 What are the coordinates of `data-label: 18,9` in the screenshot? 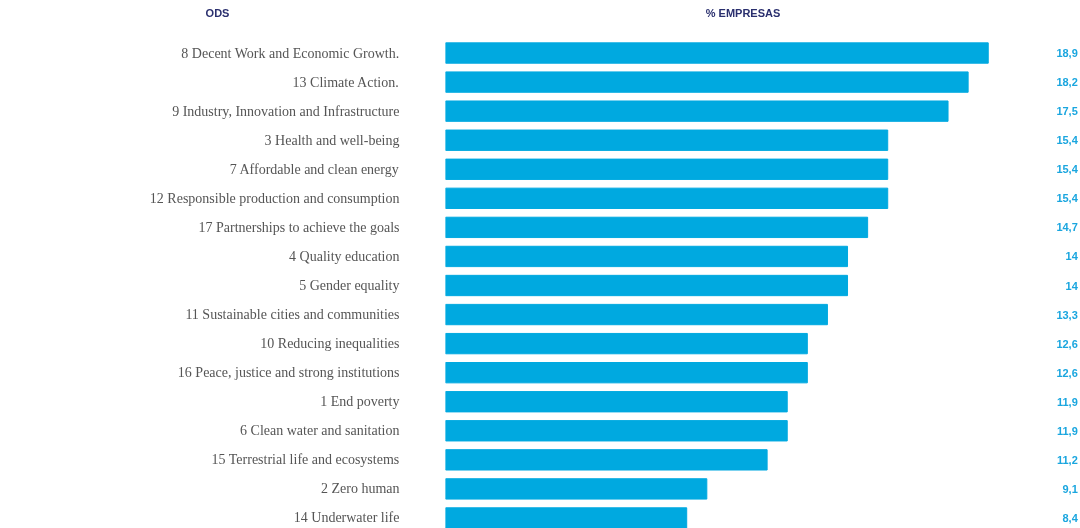 It's located at (1067, 53).